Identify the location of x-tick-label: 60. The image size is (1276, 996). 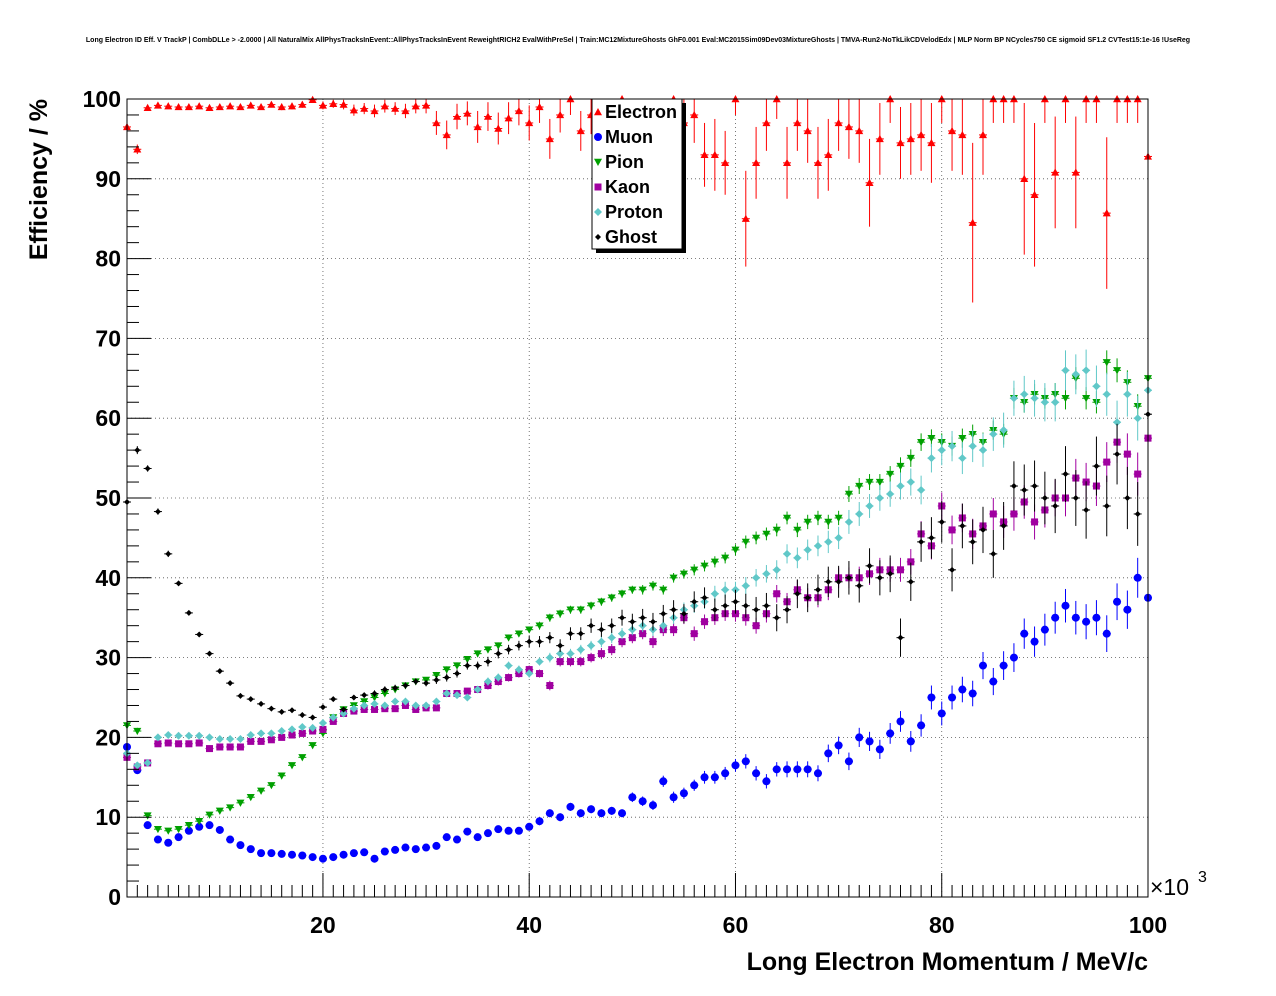
(736, 925).